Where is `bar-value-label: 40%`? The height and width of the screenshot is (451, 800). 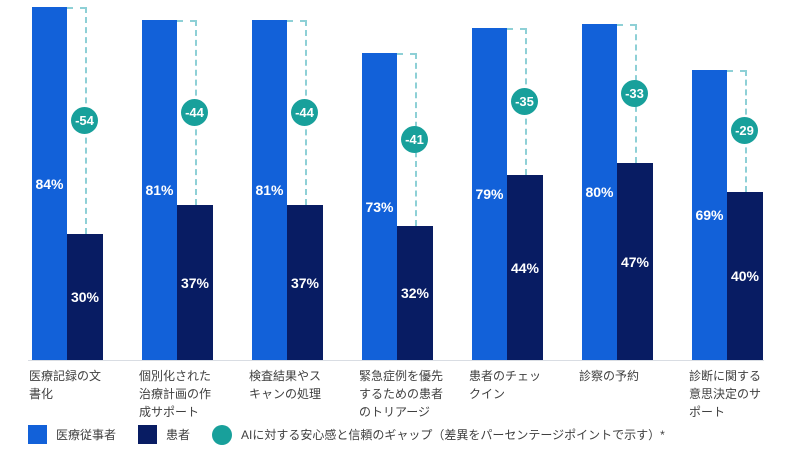 bar-value-label: 40% is located at coordinates (745, 276).